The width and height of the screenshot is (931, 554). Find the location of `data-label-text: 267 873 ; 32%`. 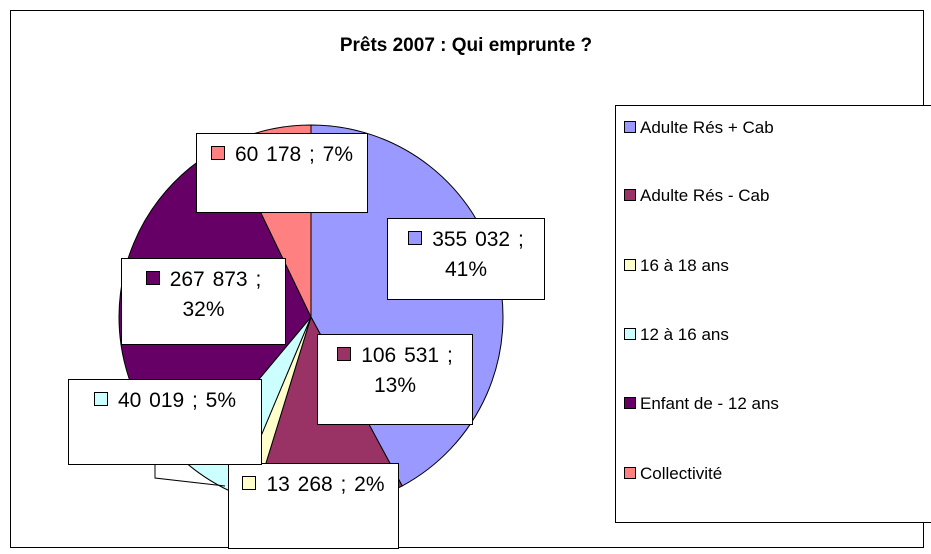

data-label-text: 267 873 ; 32% is located at coordinates (215, 294).